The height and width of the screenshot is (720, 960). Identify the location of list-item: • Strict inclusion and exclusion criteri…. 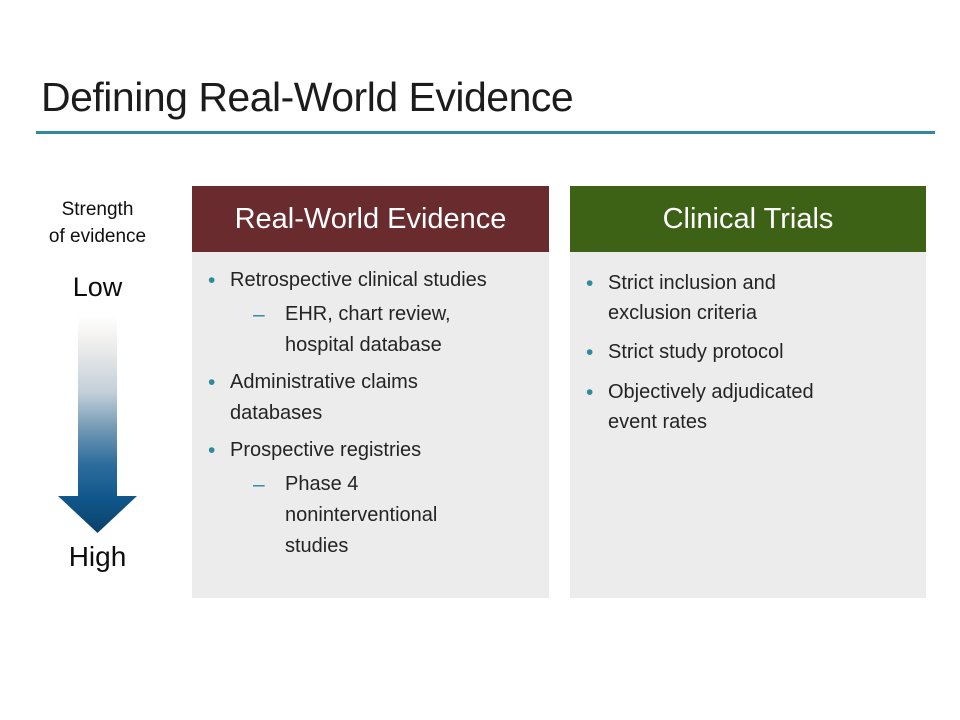
(751, 298).